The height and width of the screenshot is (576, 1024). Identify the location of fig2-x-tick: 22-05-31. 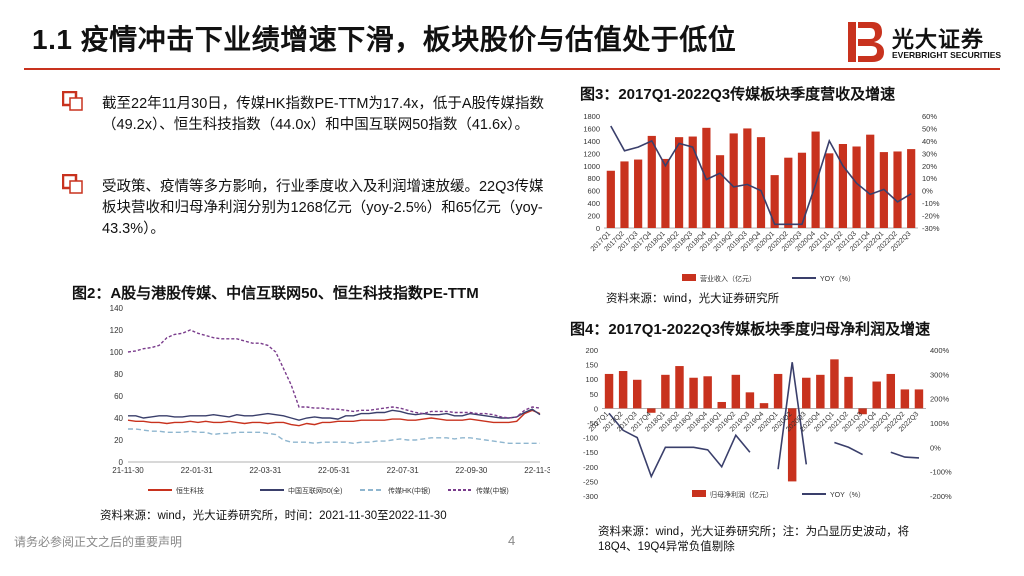
(334, 470).